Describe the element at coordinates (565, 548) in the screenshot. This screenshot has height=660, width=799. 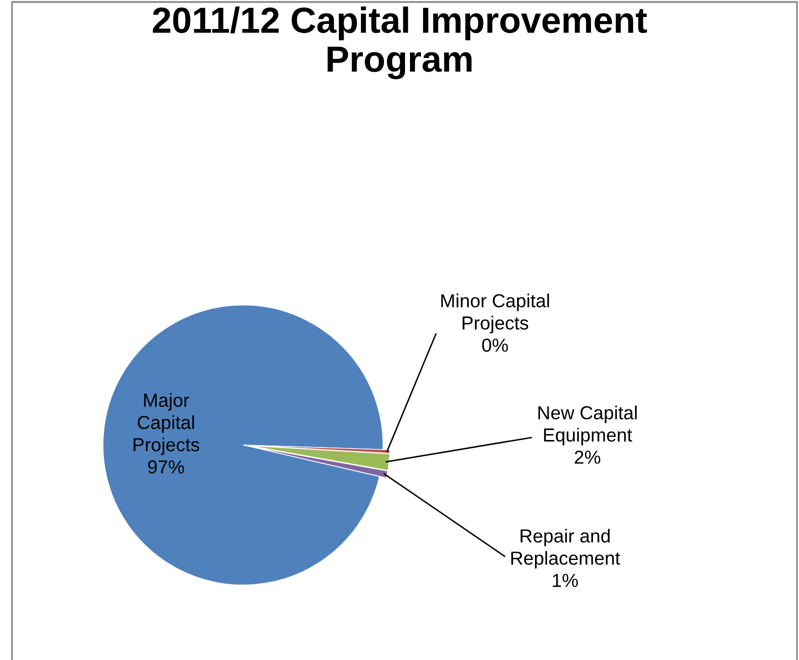
I see `slice-label: Repair and Replacement` at that location.